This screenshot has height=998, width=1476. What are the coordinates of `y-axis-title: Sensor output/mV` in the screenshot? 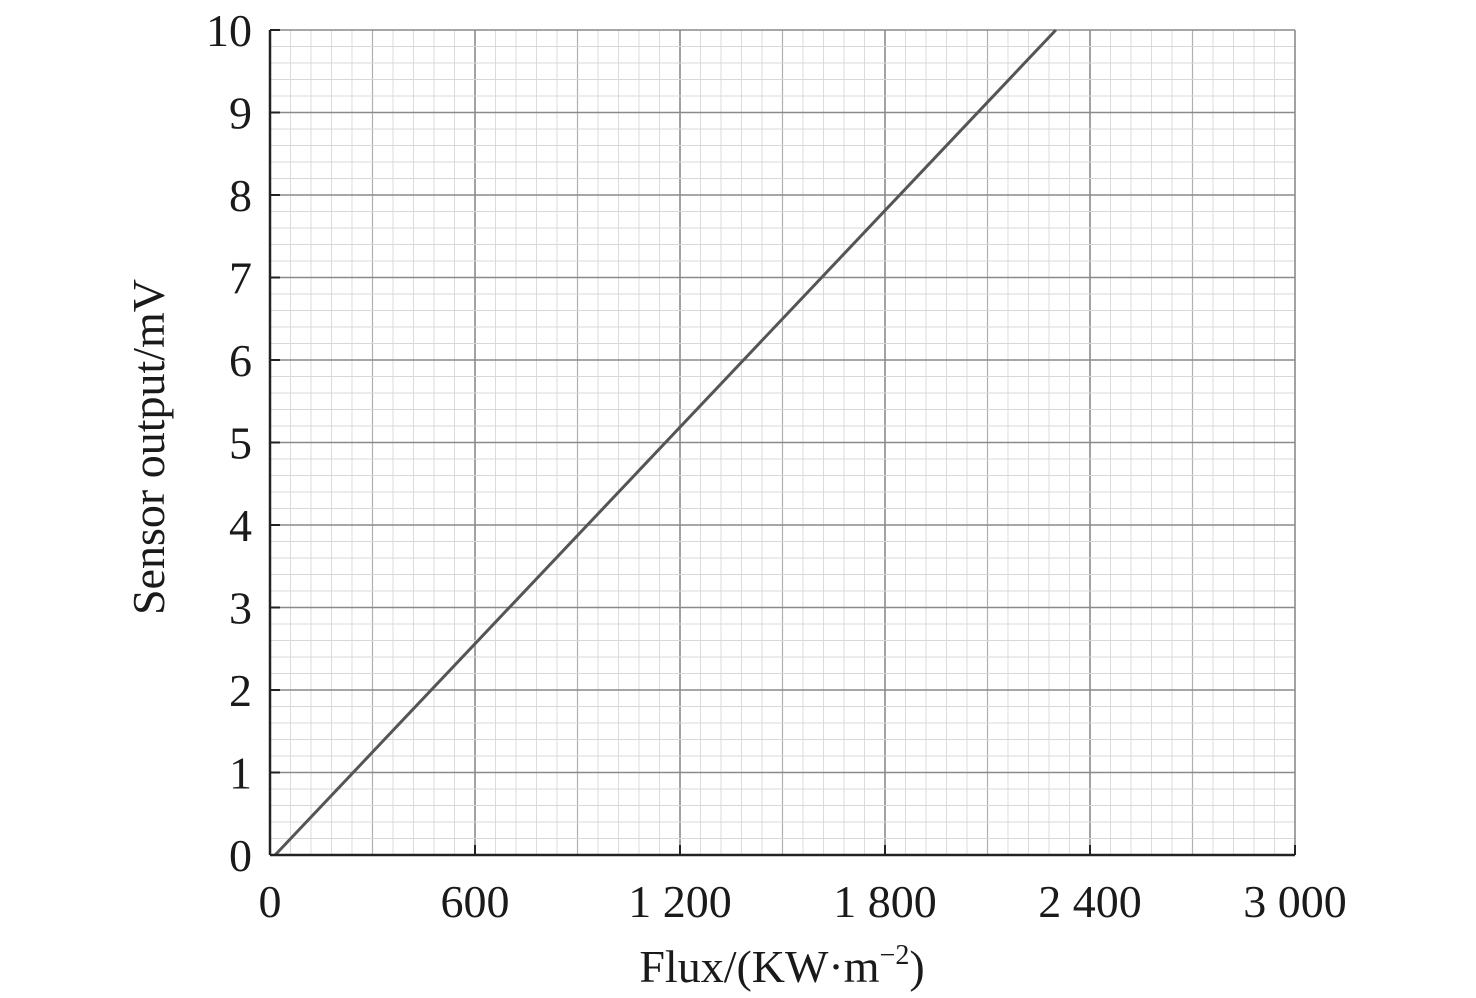 It's located at (148, 447).